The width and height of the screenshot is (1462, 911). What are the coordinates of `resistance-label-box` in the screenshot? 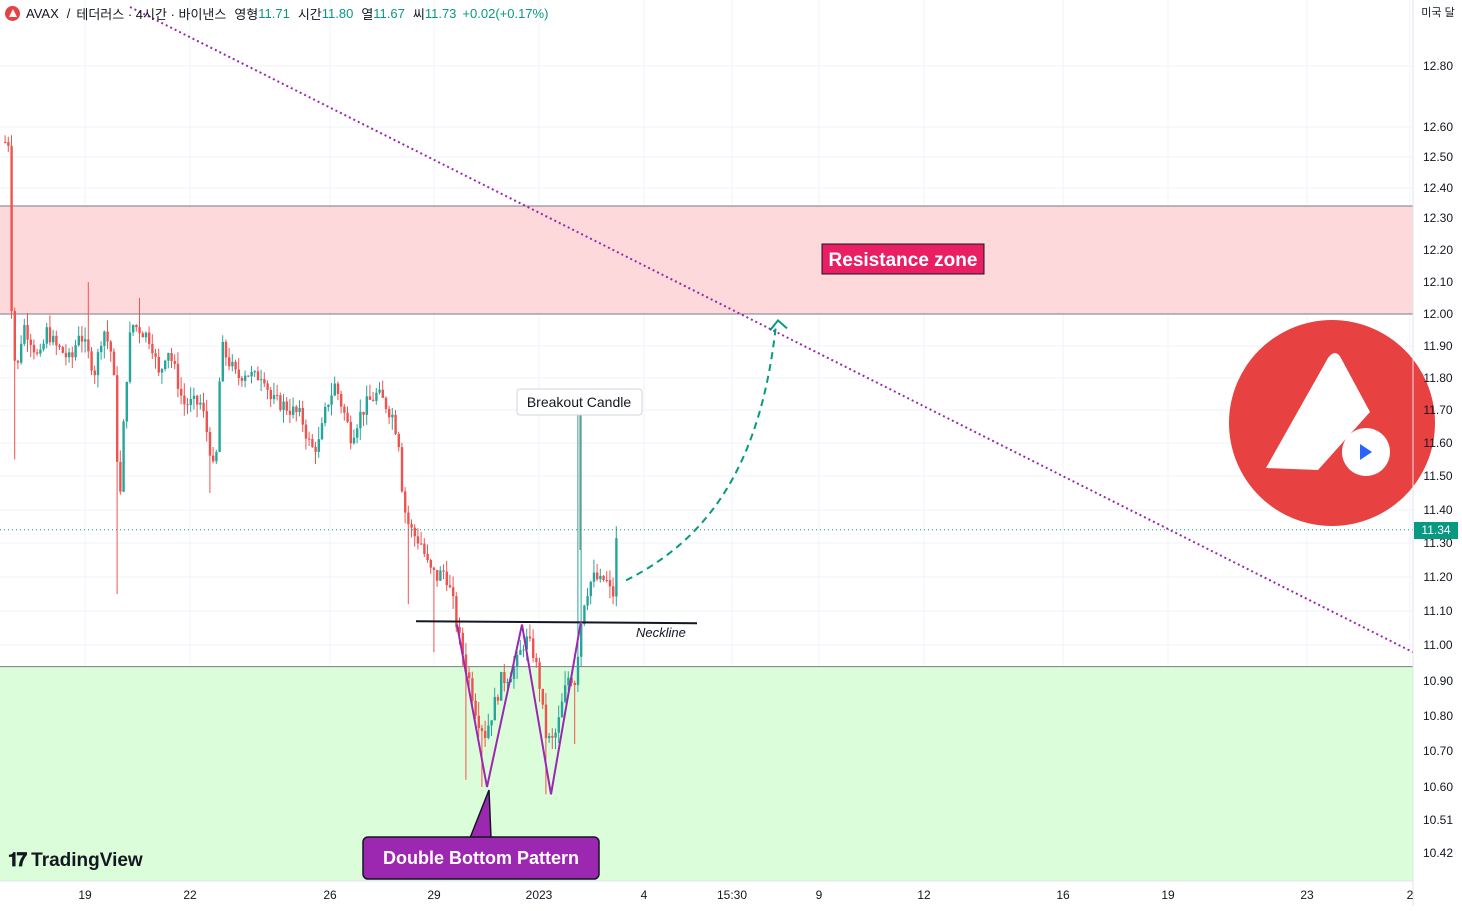 It's located at (903, 259).